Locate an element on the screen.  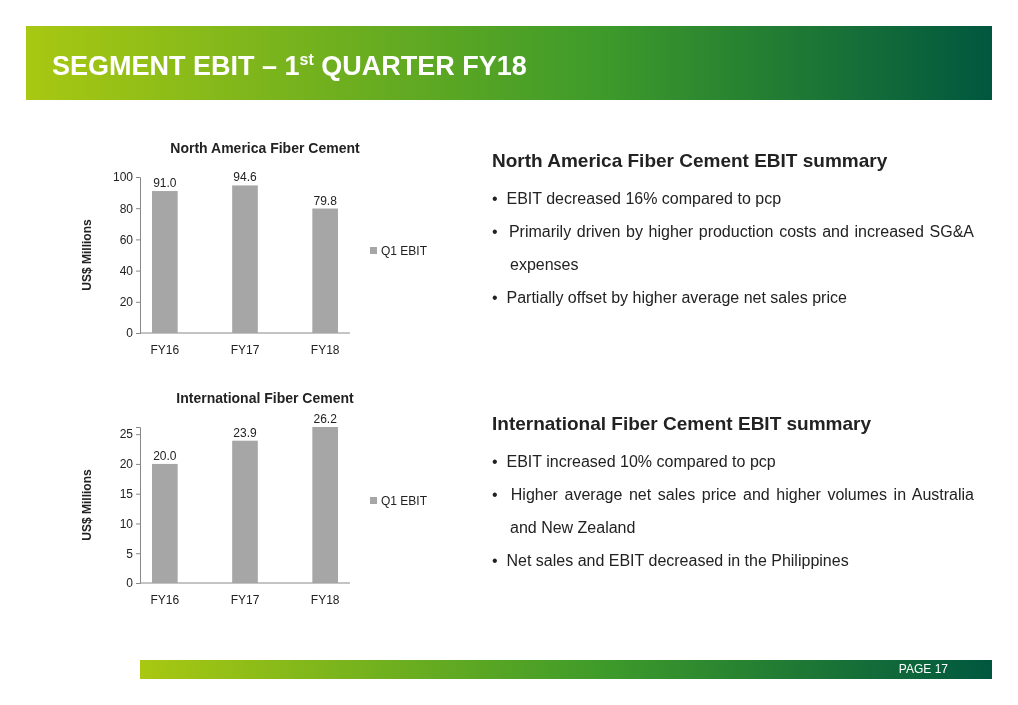
y-tick-label: 40 is located at coordinates (126, 270).